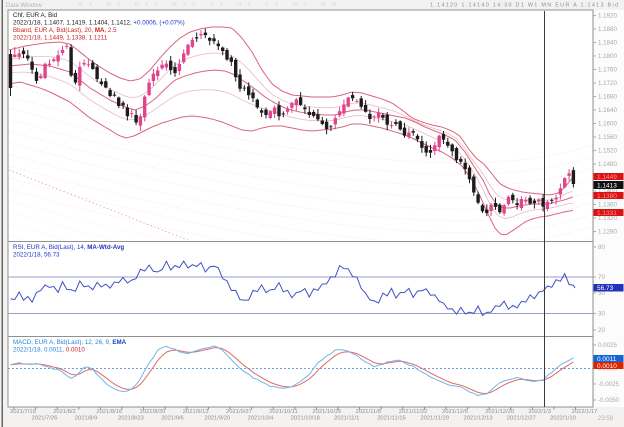 This screenshot has height=427, width=624. I want to click on svg-text: 20, so click(601, 330).